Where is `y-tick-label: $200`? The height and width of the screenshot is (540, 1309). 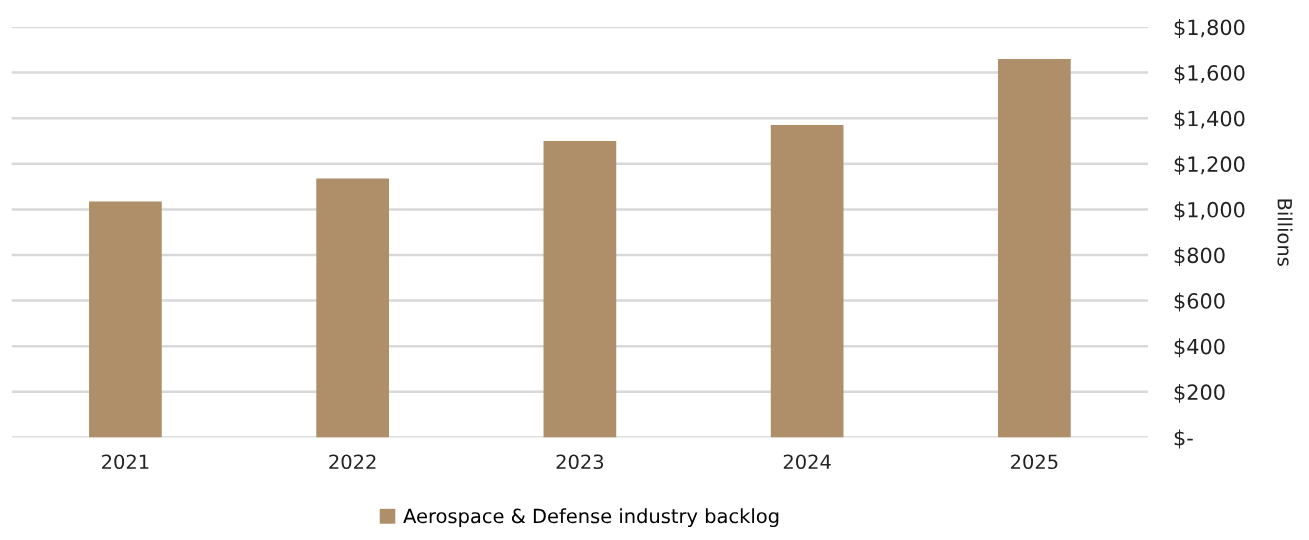
y-tick-label: $200 is located at coordinates (1199, 393).